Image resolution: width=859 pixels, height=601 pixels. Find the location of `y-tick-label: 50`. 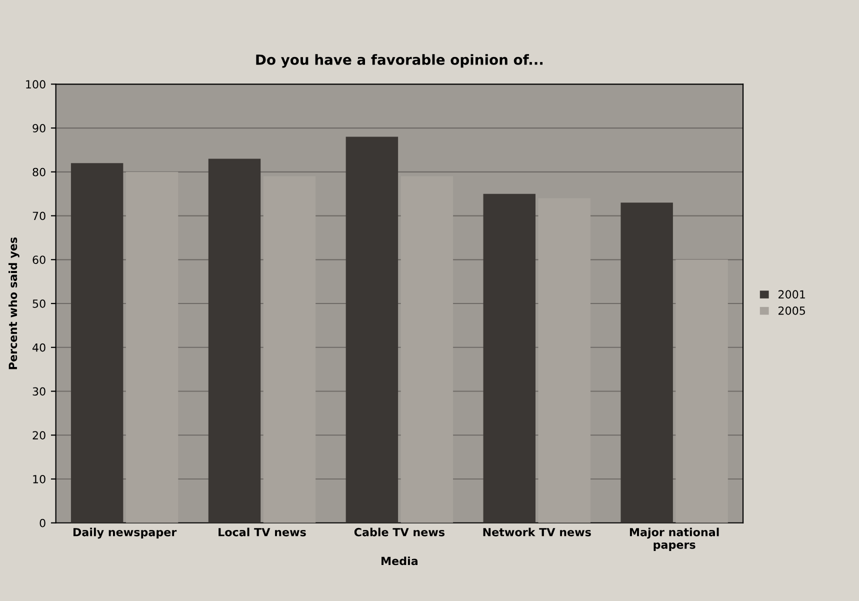

y-tick-label: 50 is located at coordinates (39, 303).